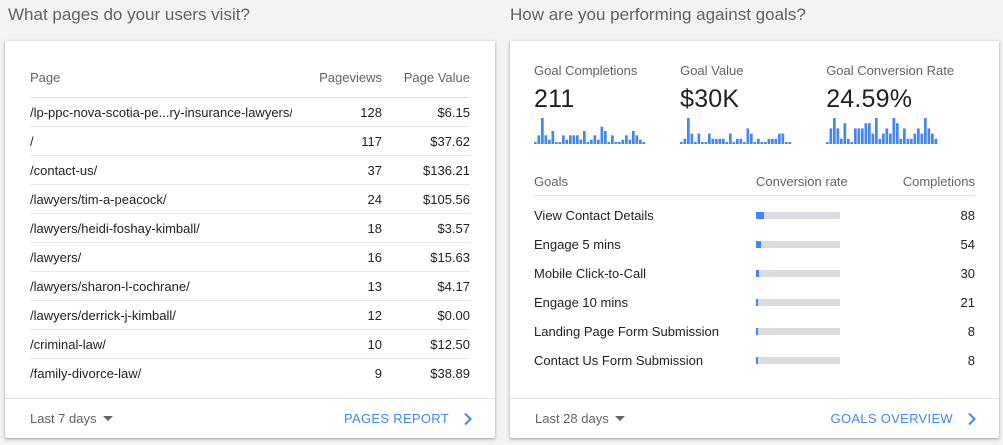 Image resolution: width=1003 pixels, height=445 pixels. Describe the element at coordinates (250, 257) in the screenshot. I see `table-row: /lawyers/16 $15.63` at that location.